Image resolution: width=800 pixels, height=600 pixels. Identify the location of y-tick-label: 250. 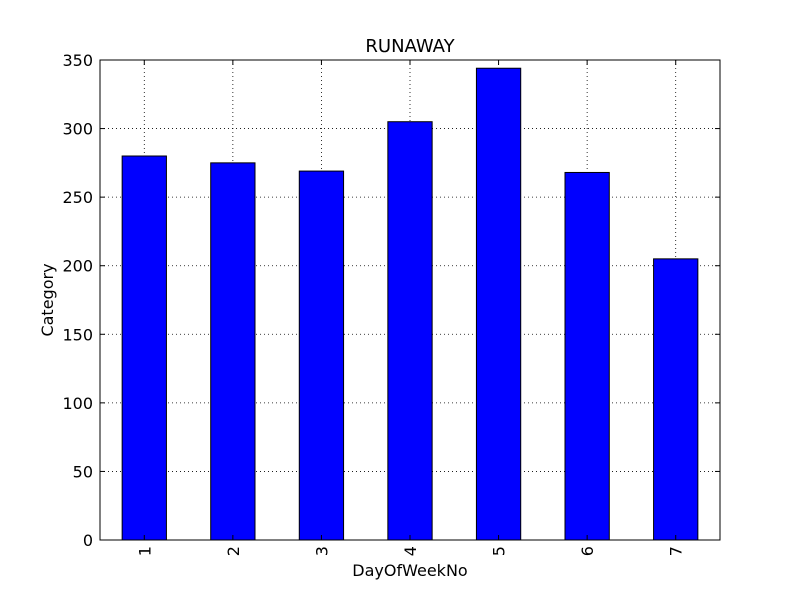
(77, 197).